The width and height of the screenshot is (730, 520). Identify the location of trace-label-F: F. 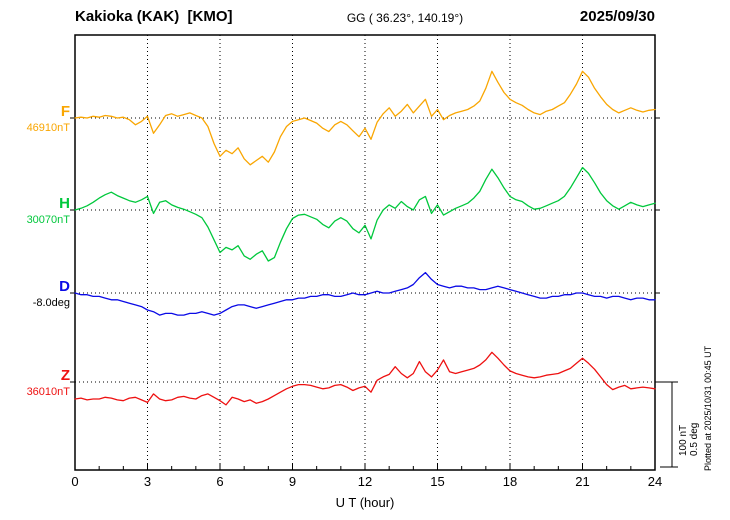
(65, 111).